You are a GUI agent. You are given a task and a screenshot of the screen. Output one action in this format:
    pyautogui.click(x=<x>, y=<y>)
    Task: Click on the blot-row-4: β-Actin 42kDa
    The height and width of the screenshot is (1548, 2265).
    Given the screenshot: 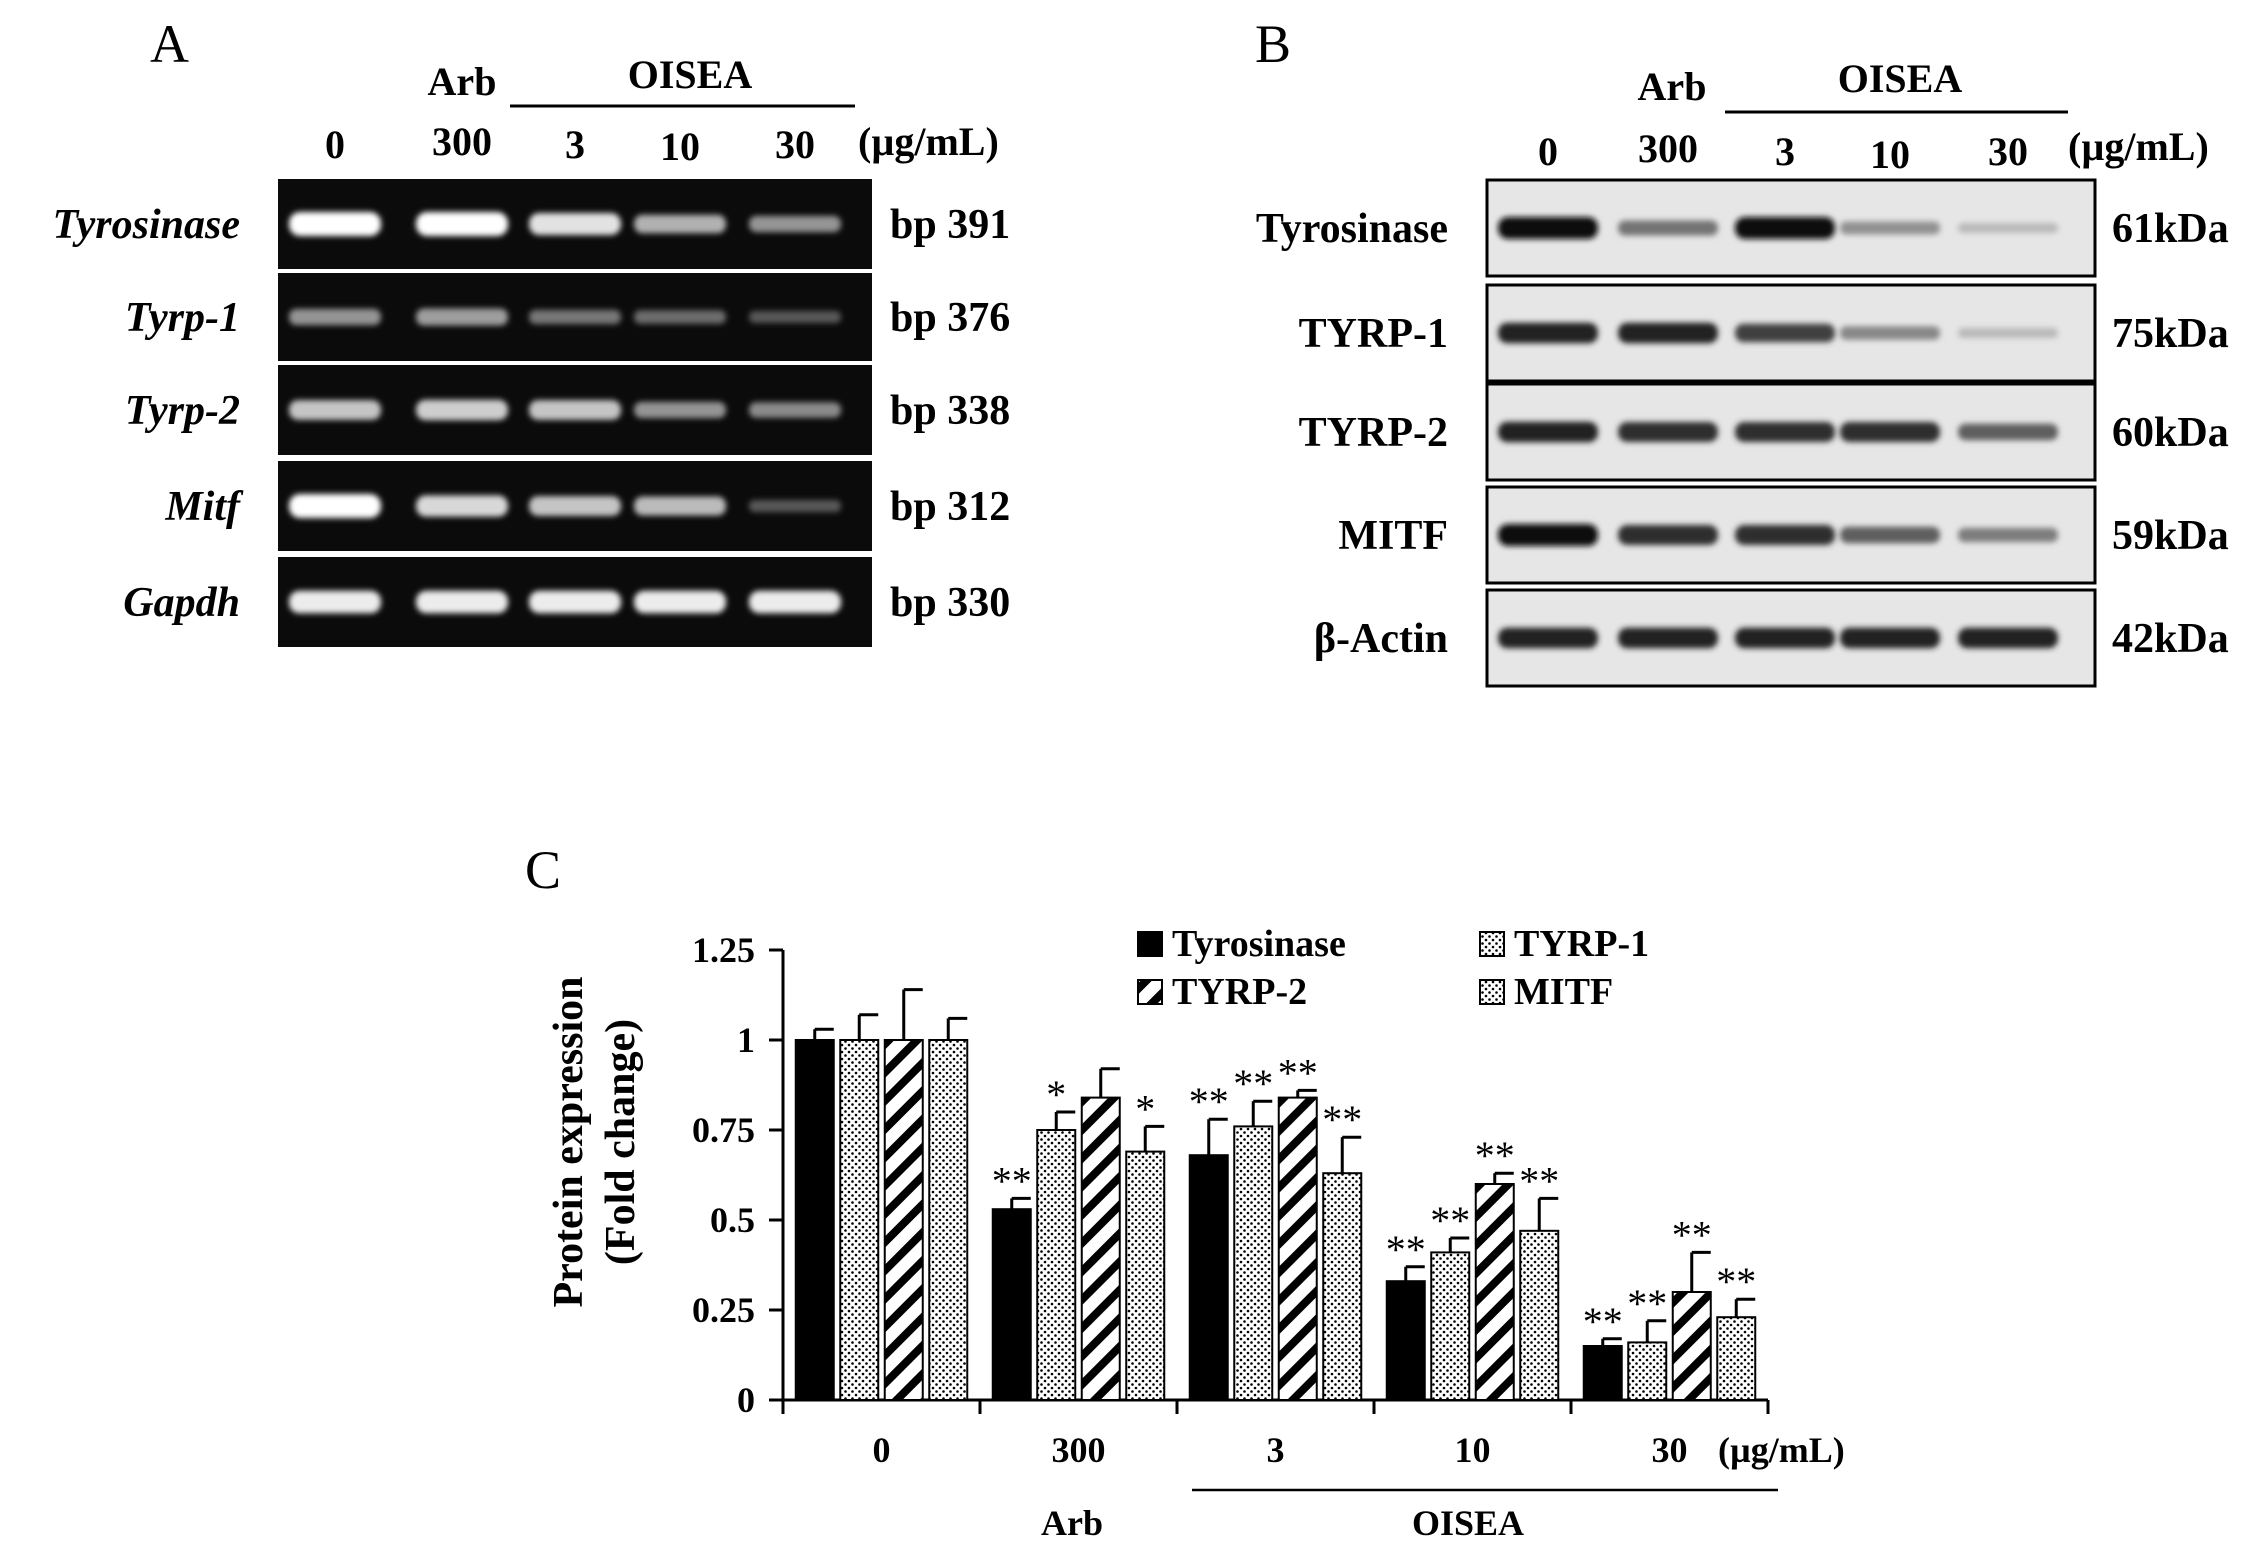 What is the action you would take?
    pyautogui.click(x=1771, y=638)
    